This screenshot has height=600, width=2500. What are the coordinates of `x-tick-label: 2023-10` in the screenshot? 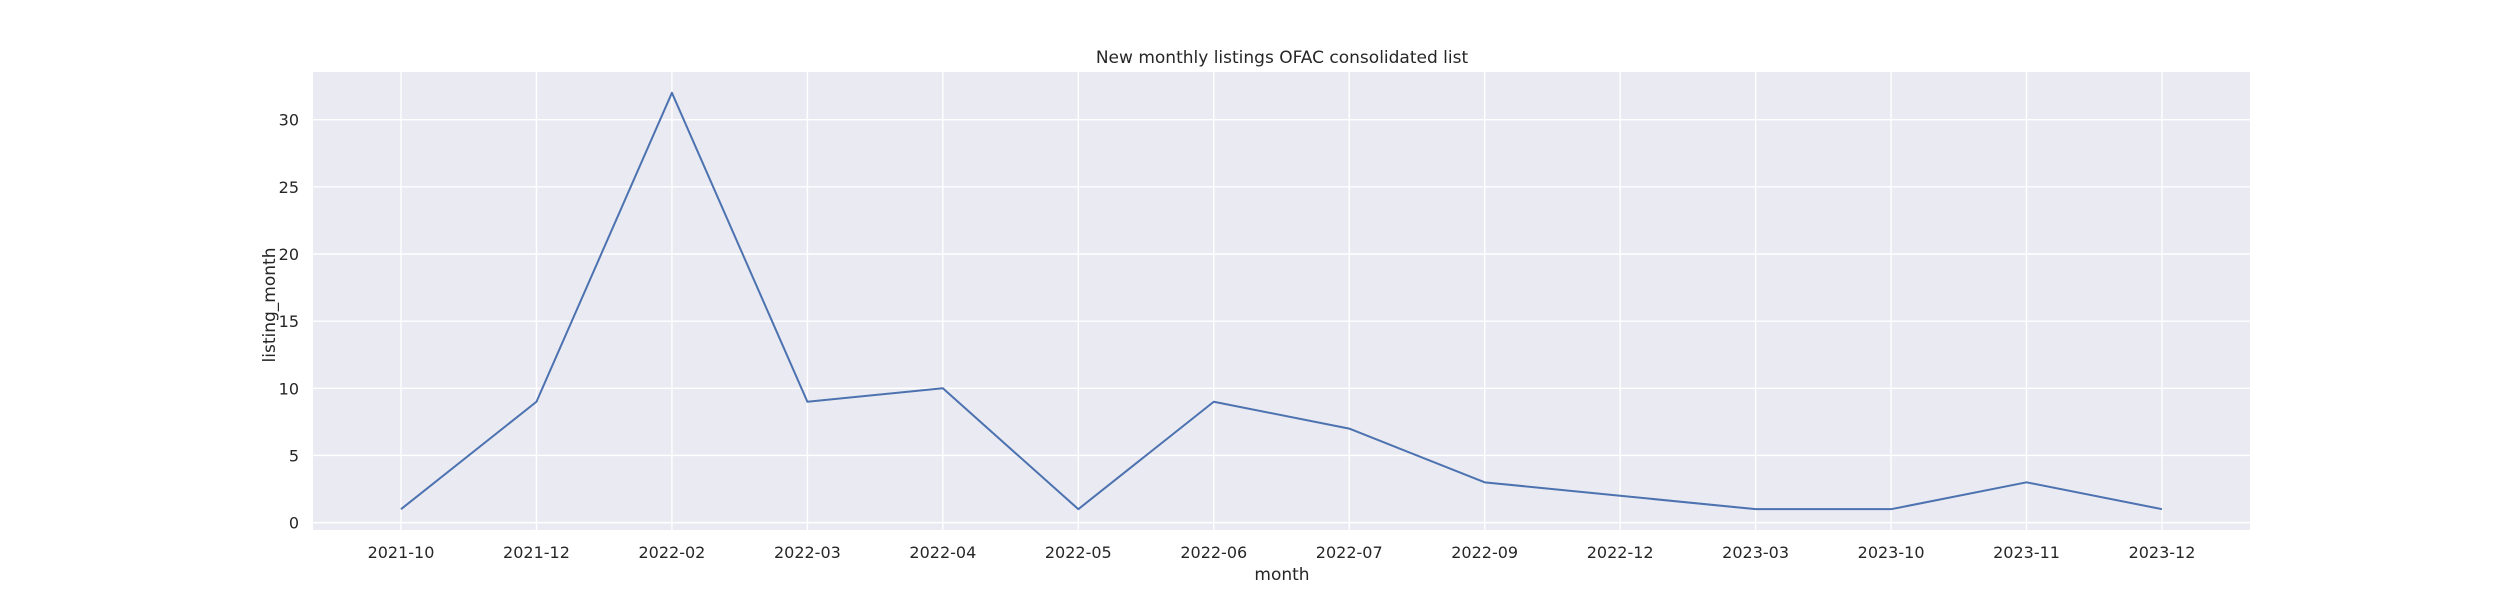 It's located at (1891, 552).